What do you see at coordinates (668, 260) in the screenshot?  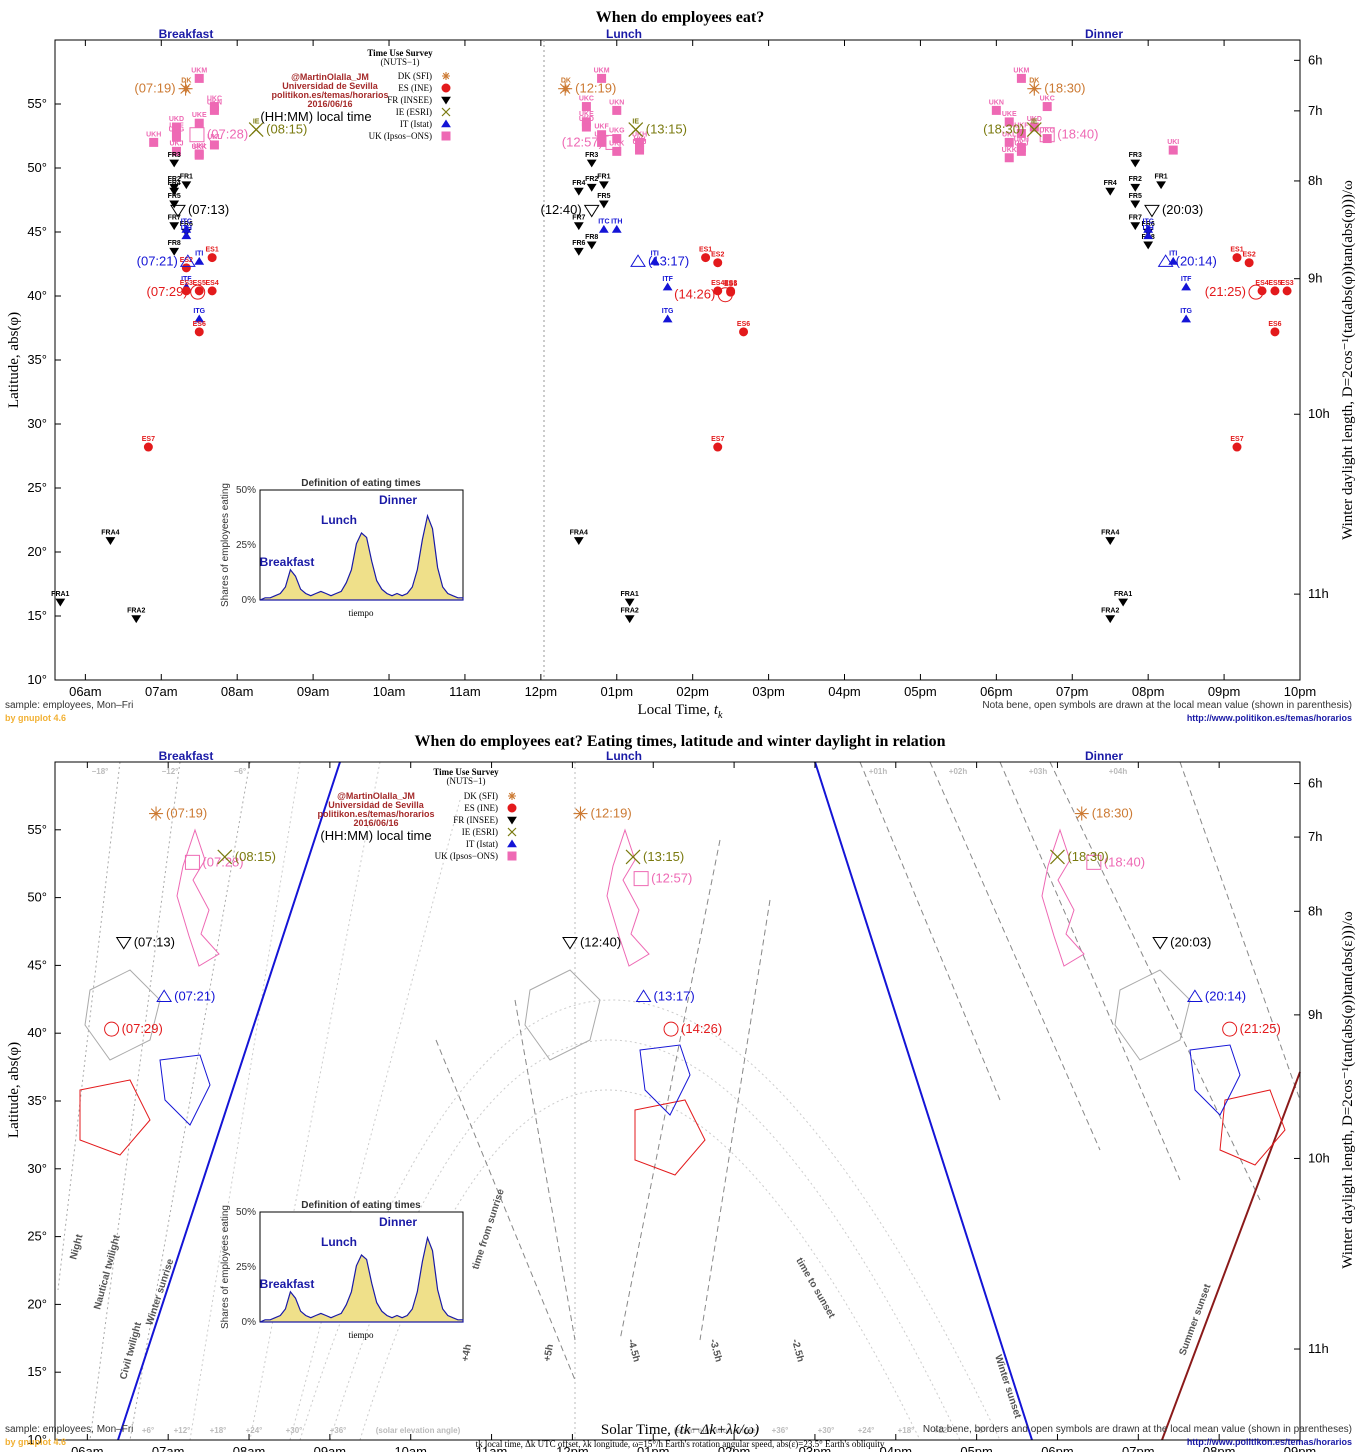 I see `mean-label: (13:17)` at bounding box center [668, 260].